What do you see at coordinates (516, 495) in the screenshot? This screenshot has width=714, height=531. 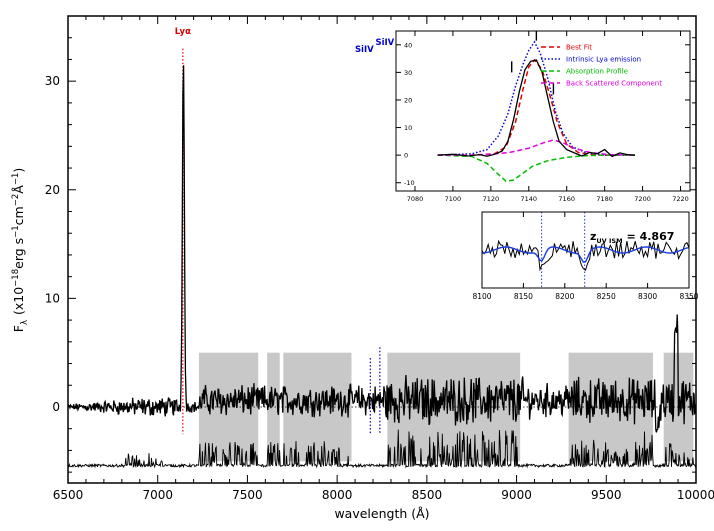 I see `x-tick-label-9000: 9000` at bounding box center [516, 495].